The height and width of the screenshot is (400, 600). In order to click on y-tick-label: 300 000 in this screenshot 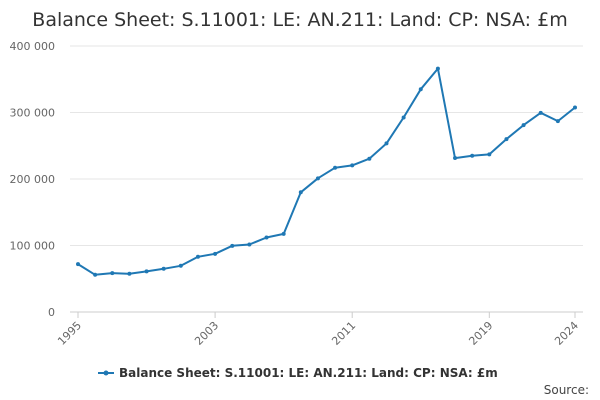, I will do `click(33, 113)`.